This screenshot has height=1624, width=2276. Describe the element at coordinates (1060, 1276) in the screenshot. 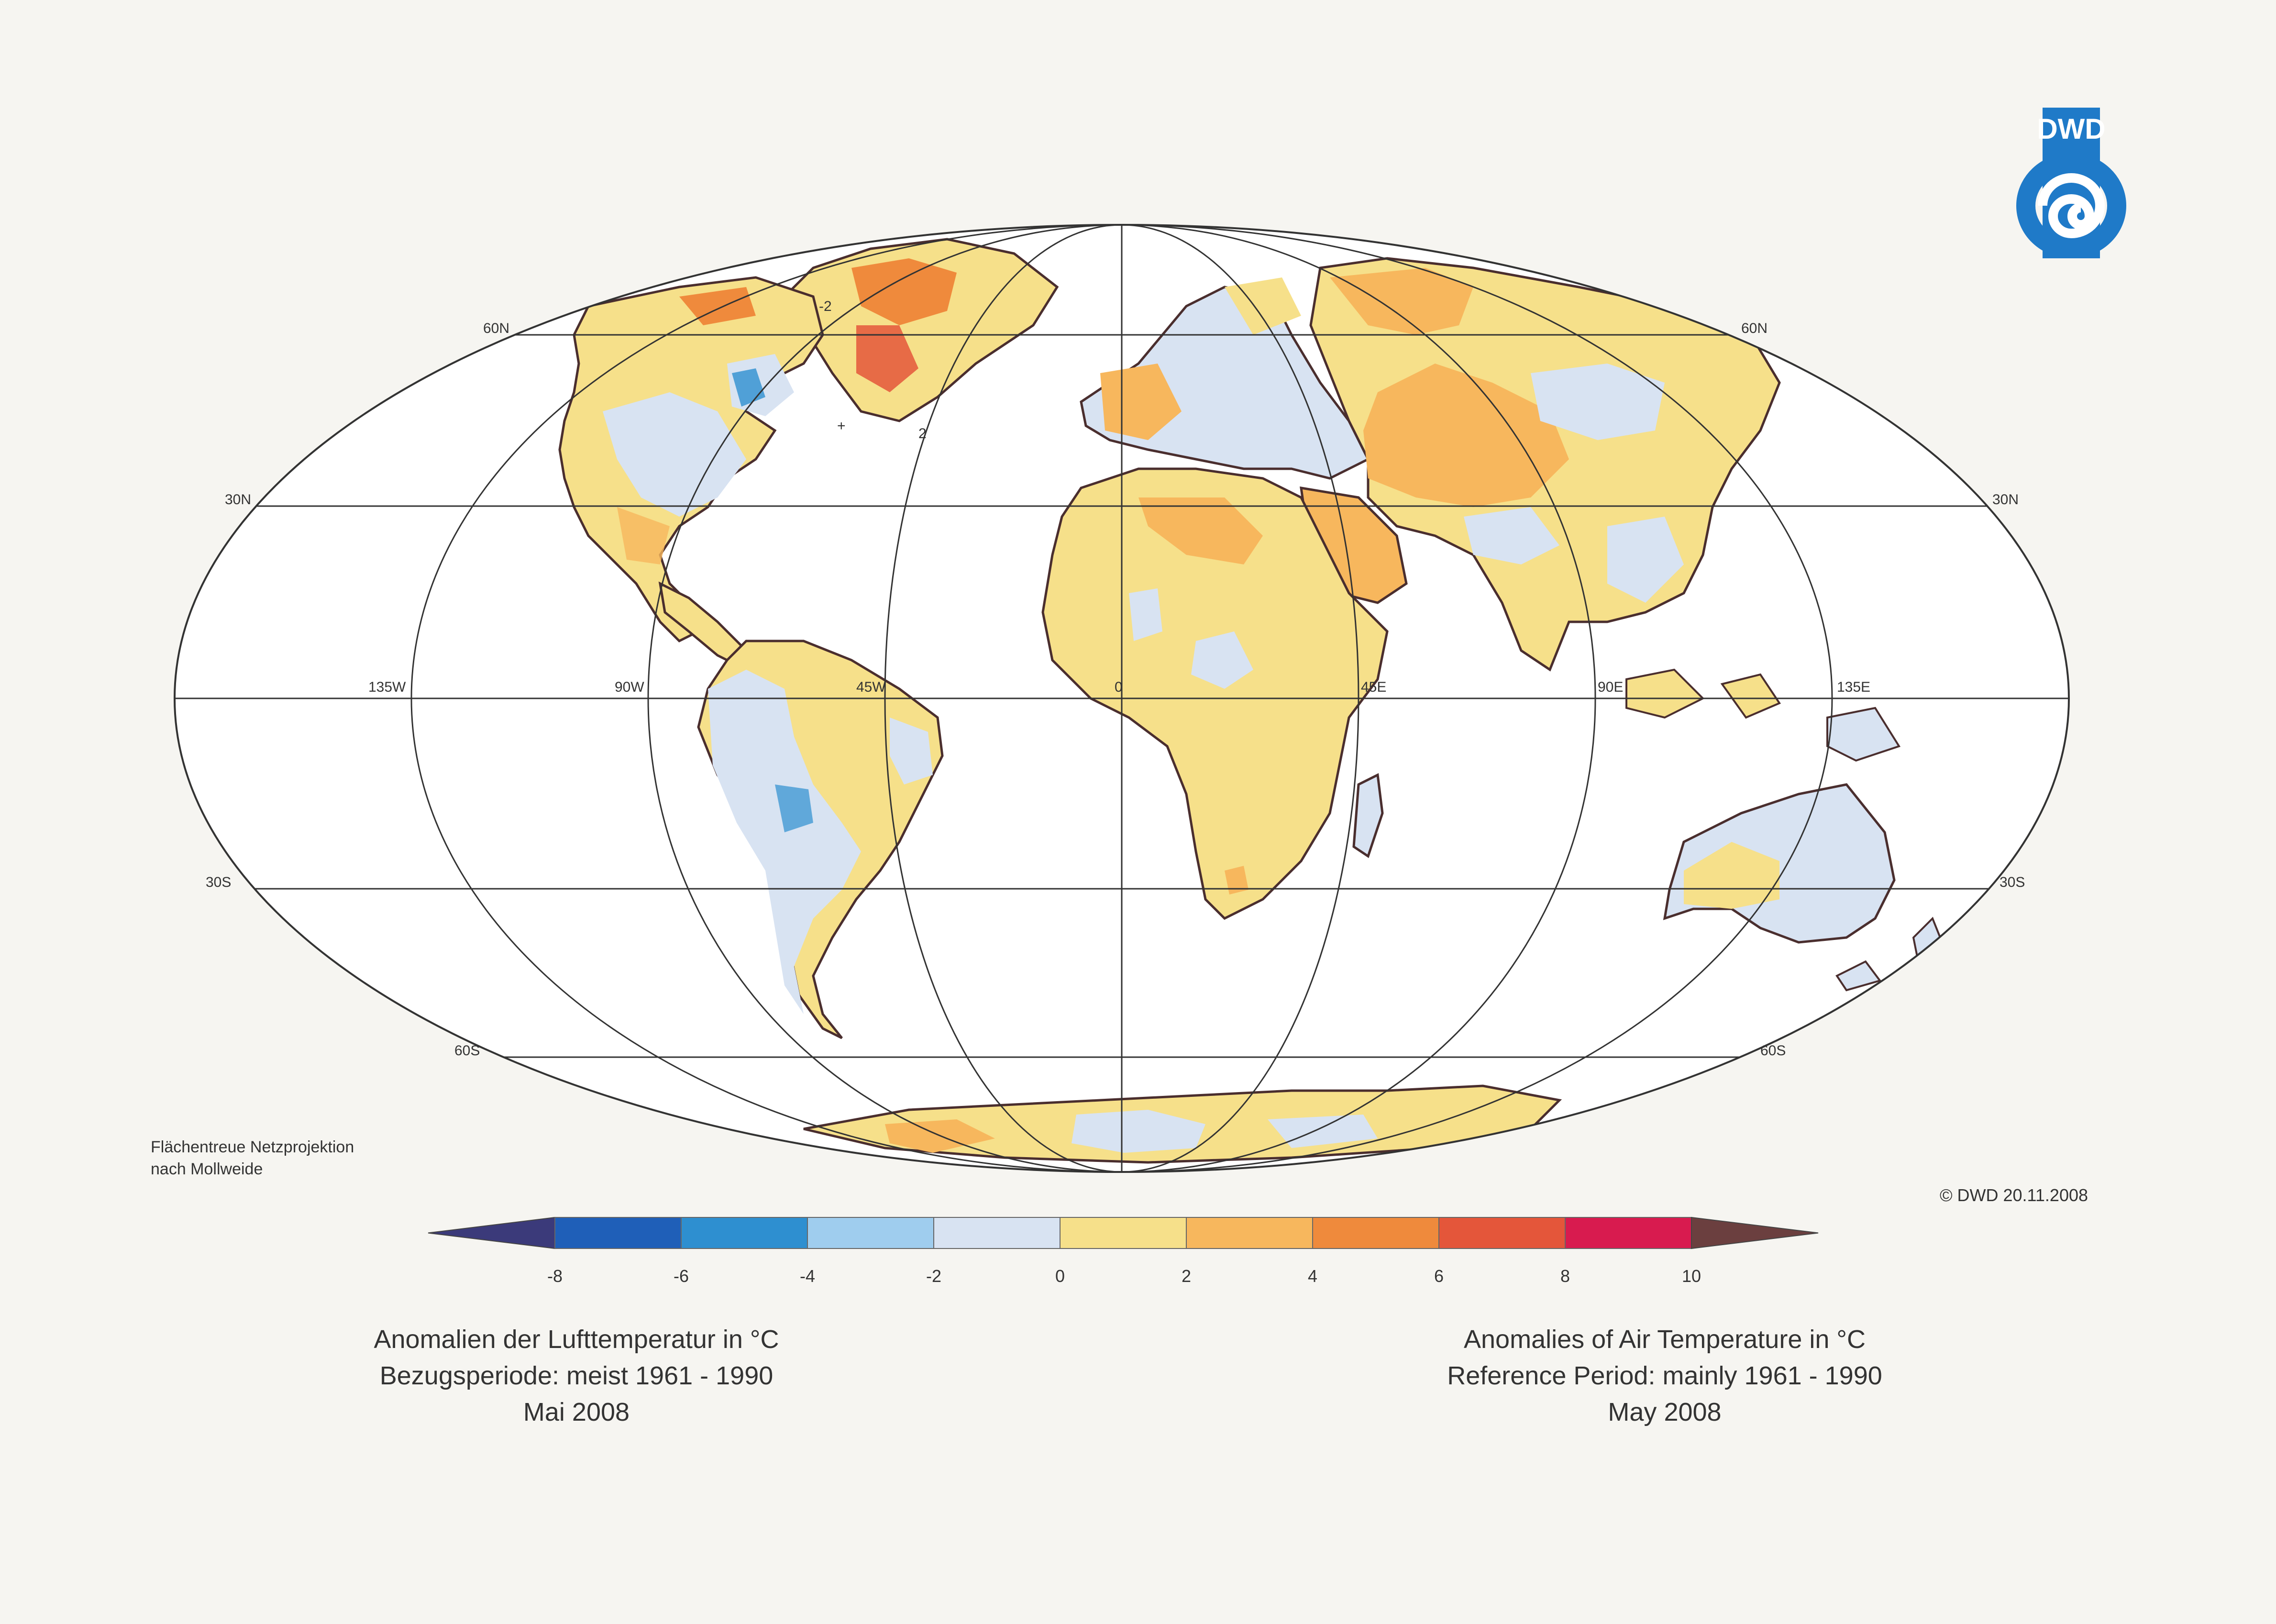

I see `colorbar-tick-label: 0` at that location.